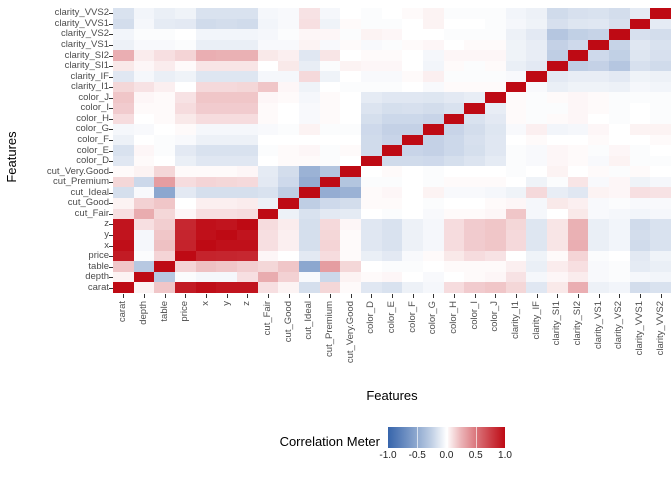 The height and width of the screenshot is (480, 672). I want to click on x-tick-label: clarity_SI2, so click(577, 323).